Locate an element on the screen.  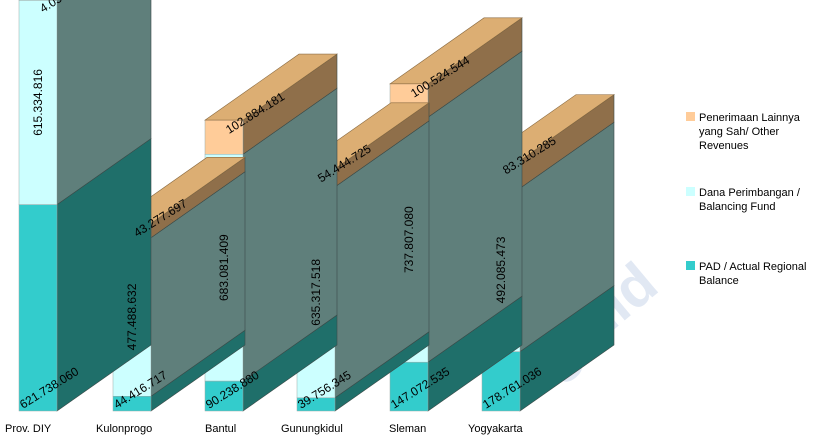
bar-top-bantul is located at coordinates (271, 87).